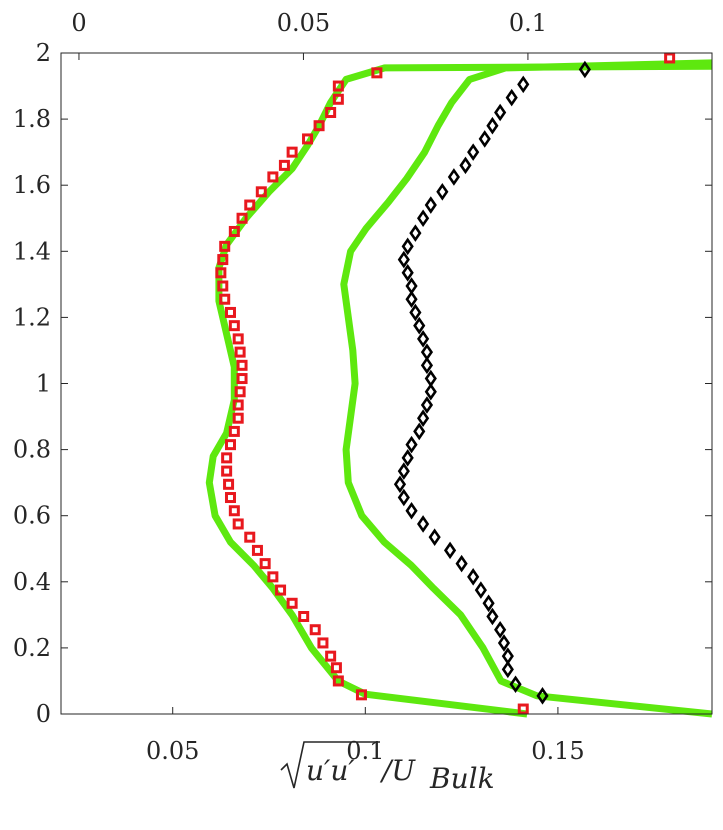  Describe the element at coordinates (557, 751) in the screenshot. I see `x-tick-label: 0.15` at that location.